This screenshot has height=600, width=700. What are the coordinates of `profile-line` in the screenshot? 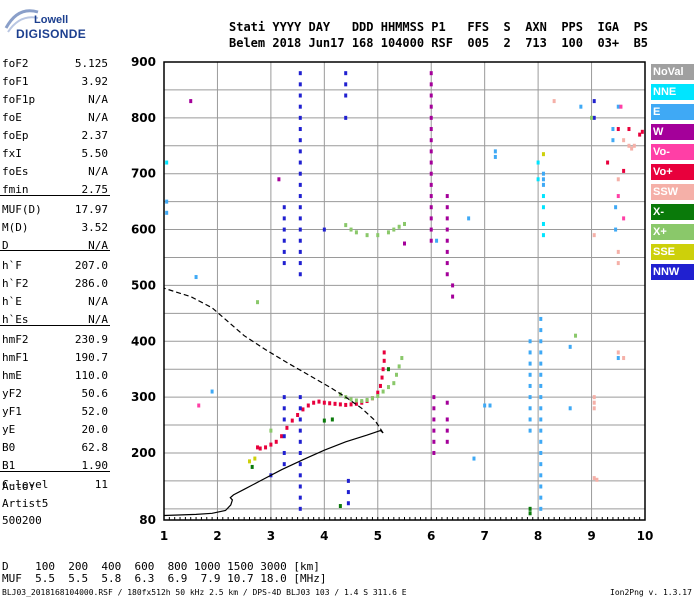 It's located at (273, 473).